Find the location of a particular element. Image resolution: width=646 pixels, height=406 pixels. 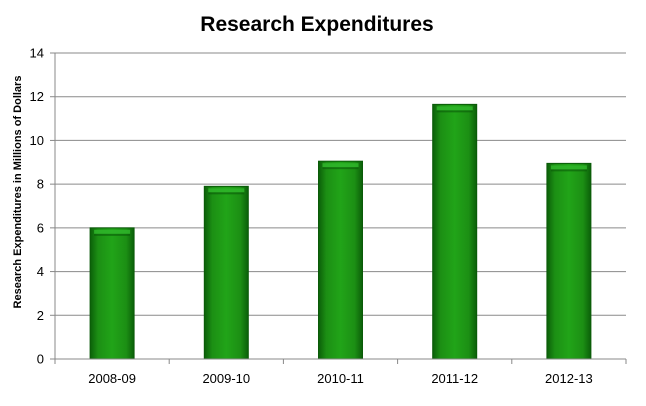

x-tick-label: 2011-12 is located at coordinates (454, 378).